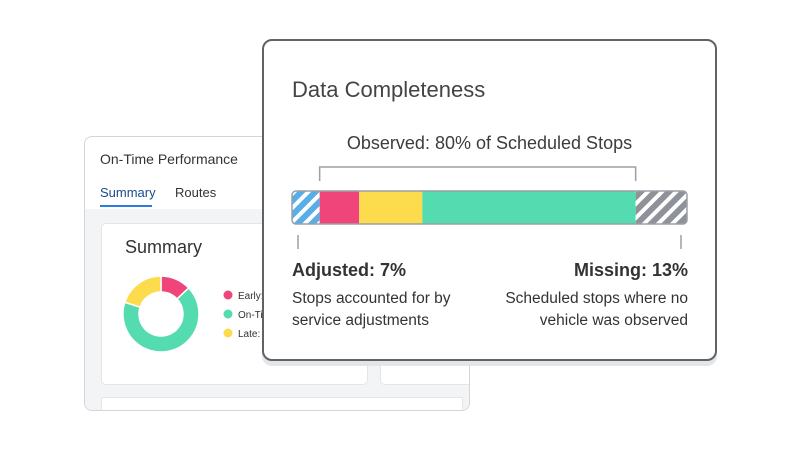  What do you see at coordinates (251, 296) in the screenshot?
I see `legend-label: Early:` at bounding box center [251, 296].